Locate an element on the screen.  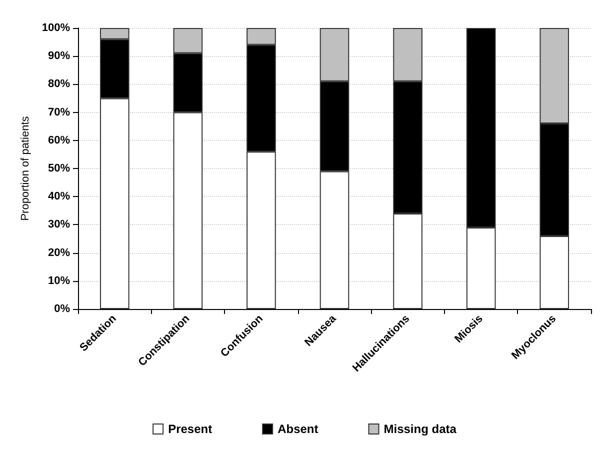
y-axis-title: Proportion of patients is located at coordinates (25, 168).